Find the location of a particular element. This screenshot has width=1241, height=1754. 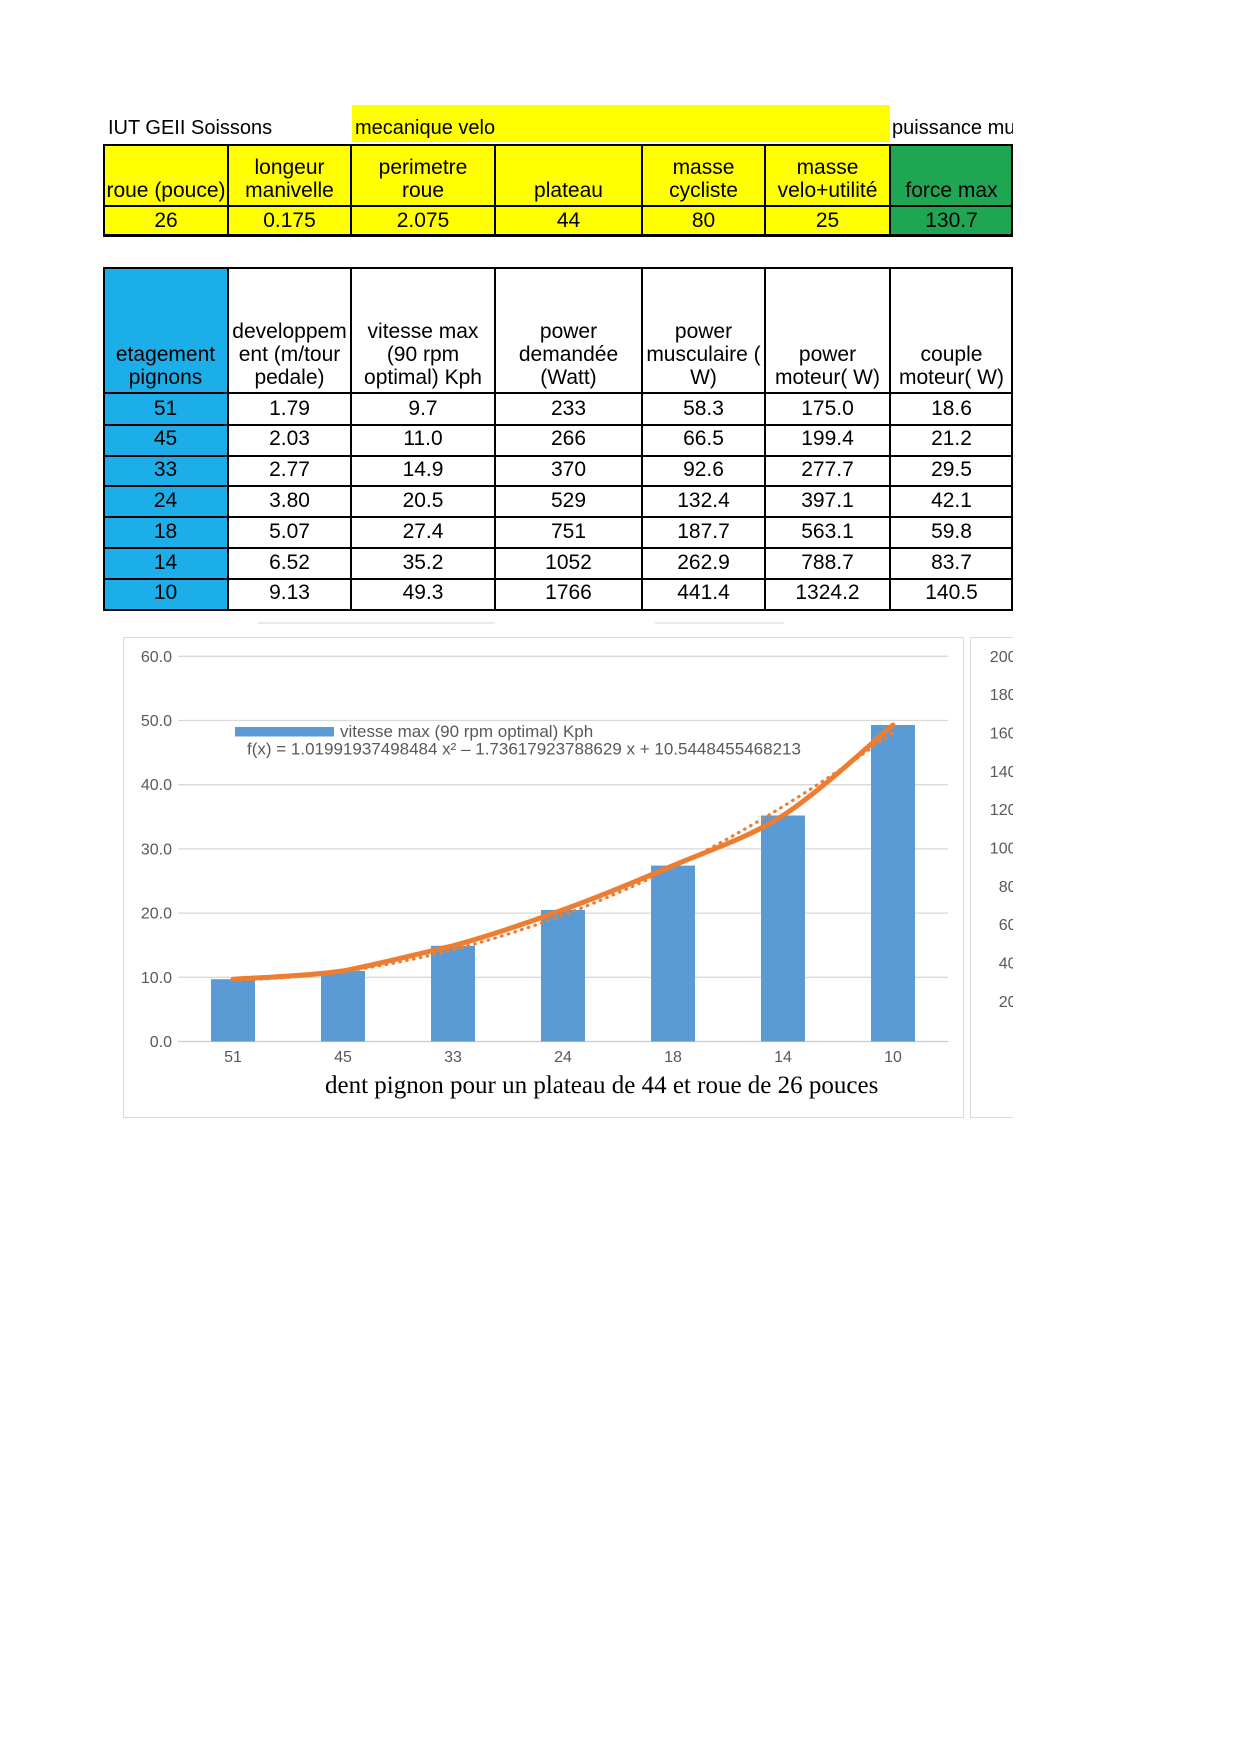

svg-text: 14 is located at coordinates (783, 1057).